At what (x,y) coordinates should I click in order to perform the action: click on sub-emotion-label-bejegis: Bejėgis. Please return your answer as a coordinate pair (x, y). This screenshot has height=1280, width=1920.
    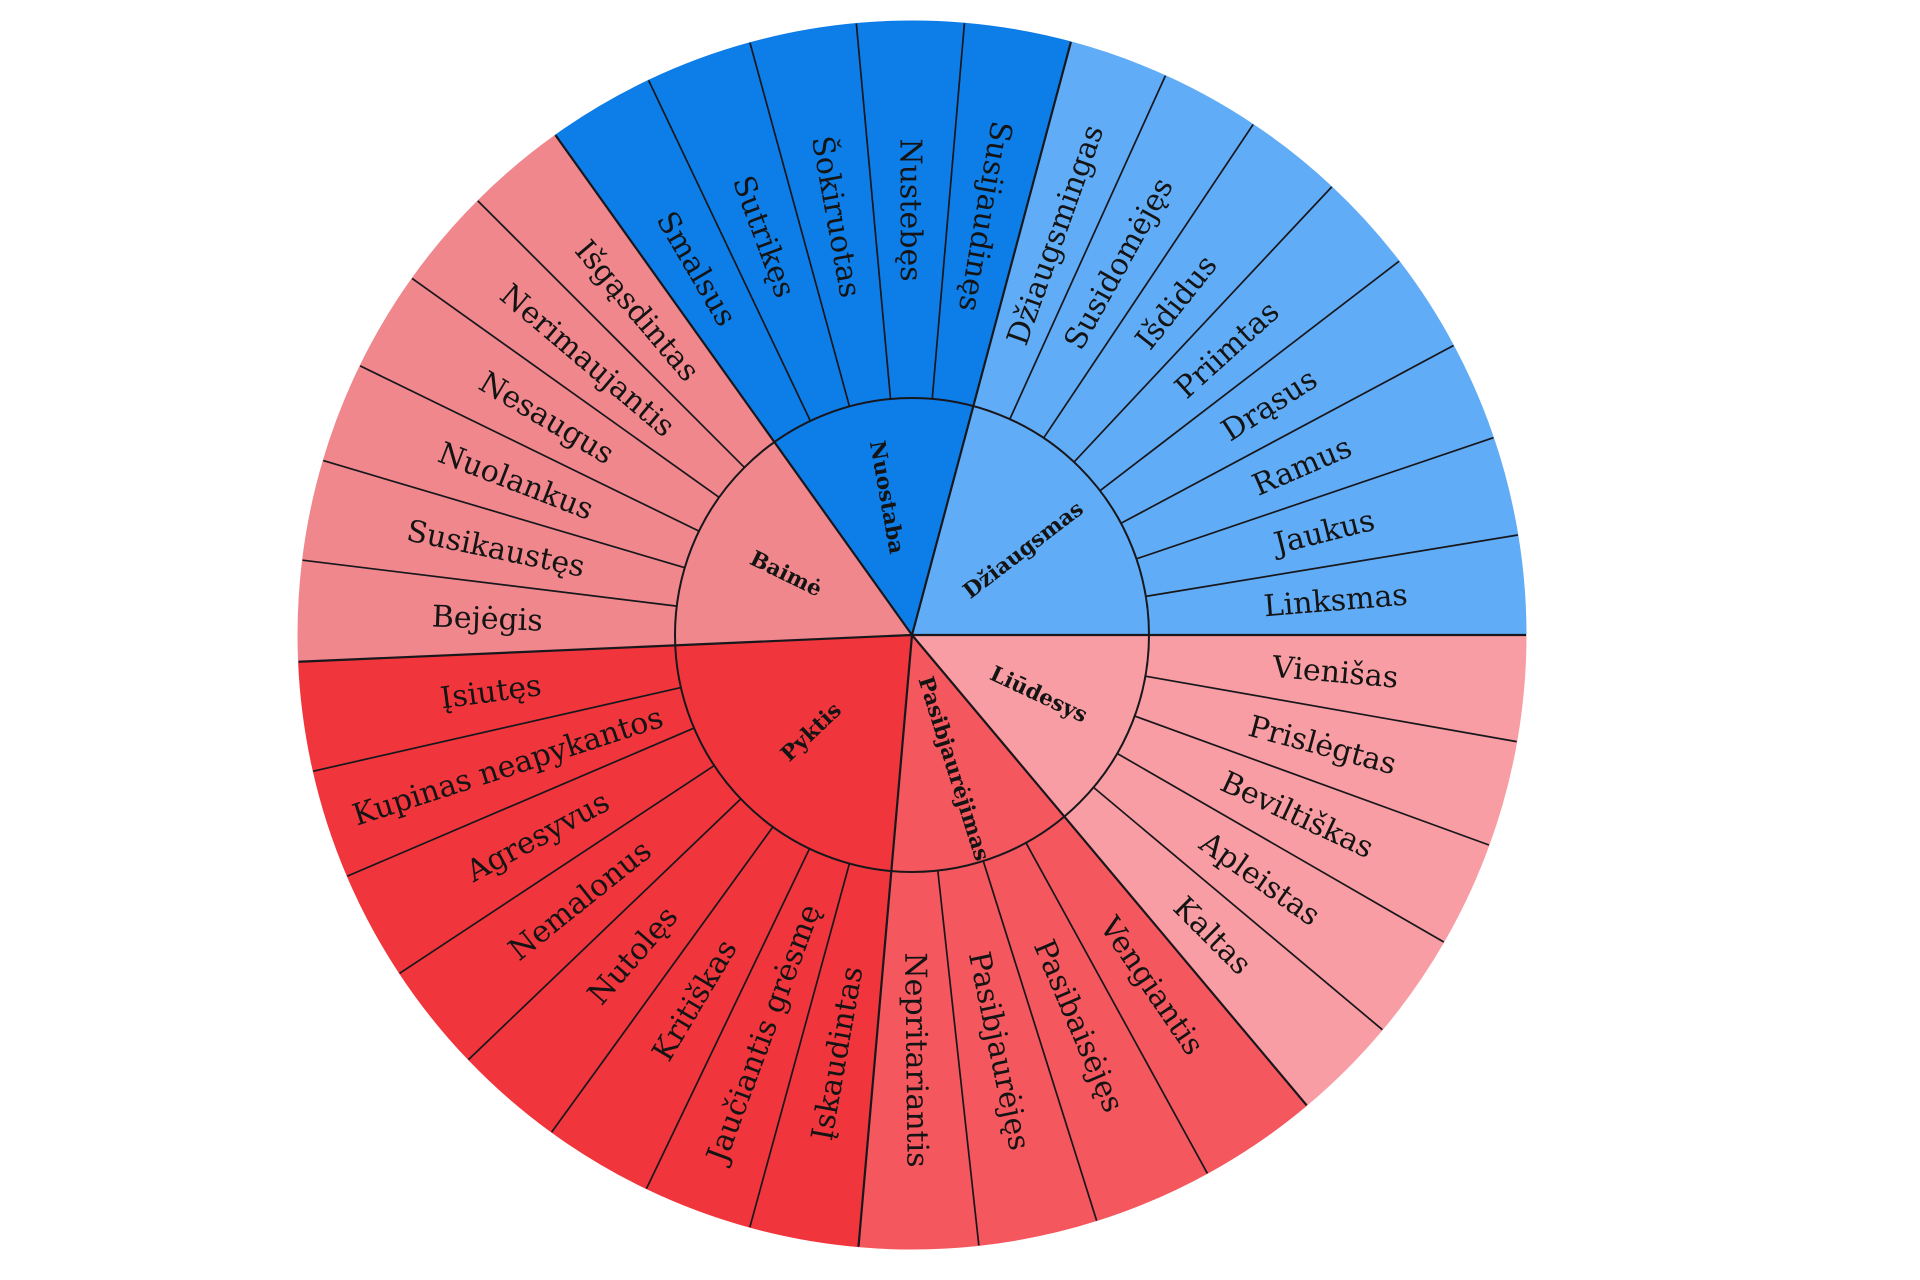
    Looking at the image, I should click on (487, 618).